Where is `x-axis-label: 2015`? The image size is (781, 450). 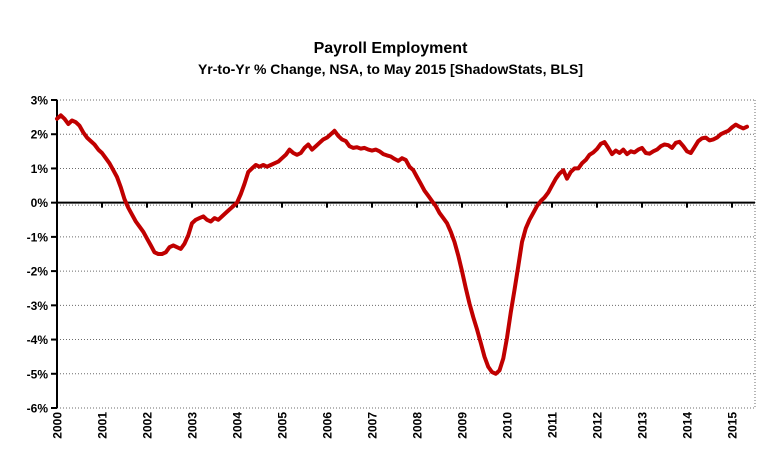
x-axis-label: 2015 is located at coordinates (733, 425).